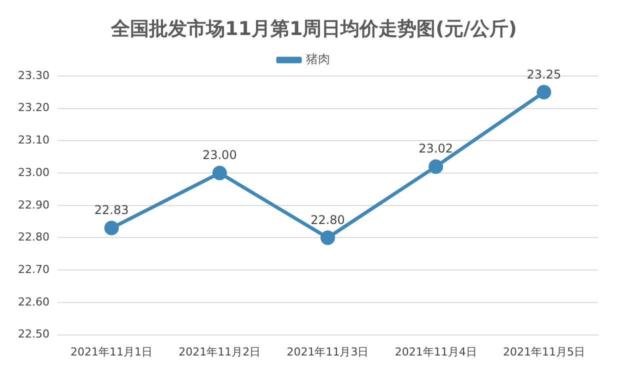  Describe the element at coordinates (34, 301) in the screenshot. I see `y-tick-label: 22.60` at that location.